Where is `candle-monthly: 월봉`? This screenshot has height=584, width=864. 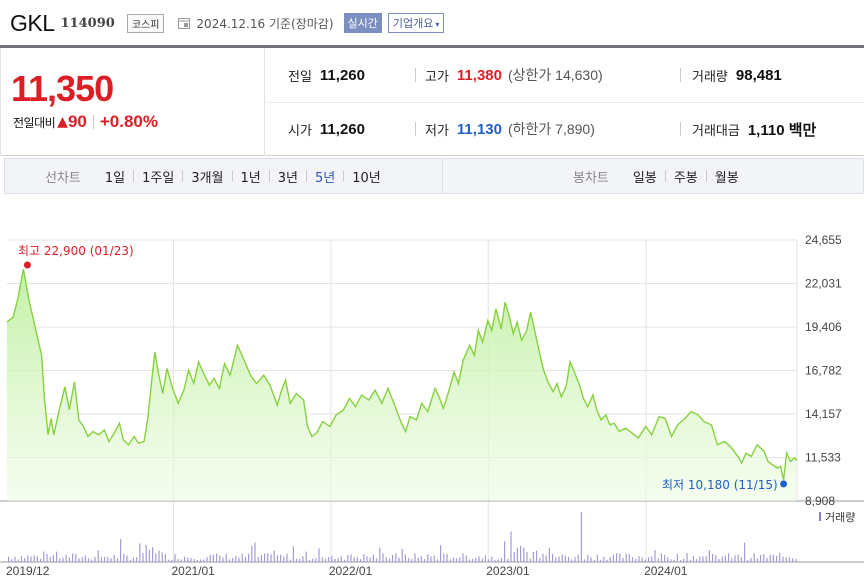
candle-monthly: 월봉 is located at coordinates (726, 178).